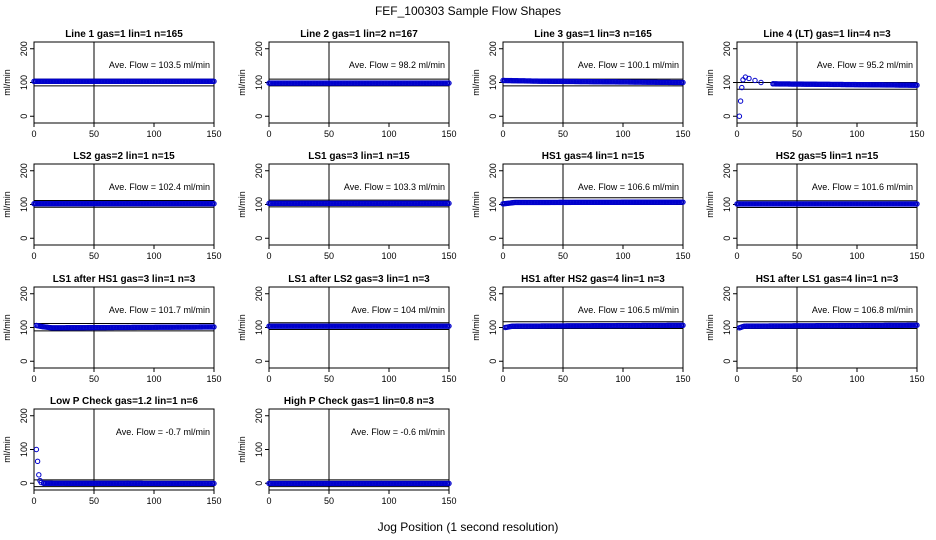  Describe the element at coordinates (124, 34) in the screenshot. I see `panel-title: Line 1 gas=1 lin=1 n=165` at that location.